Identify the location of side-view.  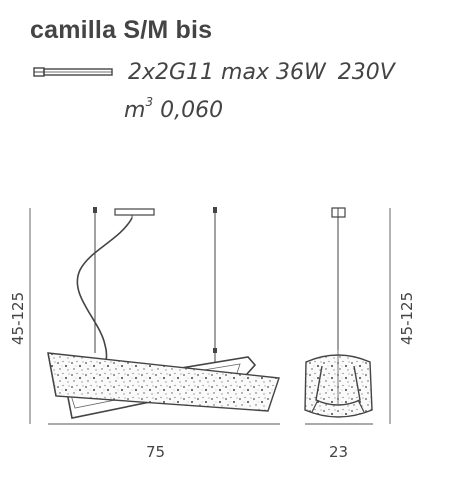
(347, 316).